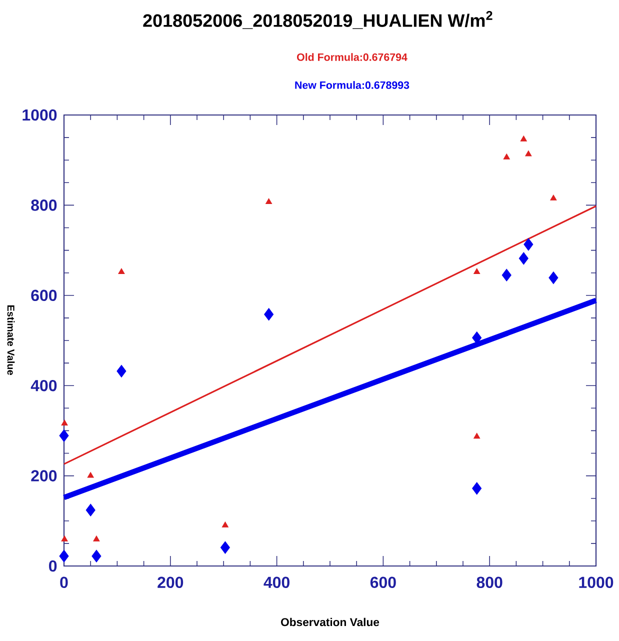 The height and width of the screenshot is (641, 619). What do you see at coordinates (39, 115) in the screenshot?
I see `y-tick-label: 1000` at bounding box center [39, 115].